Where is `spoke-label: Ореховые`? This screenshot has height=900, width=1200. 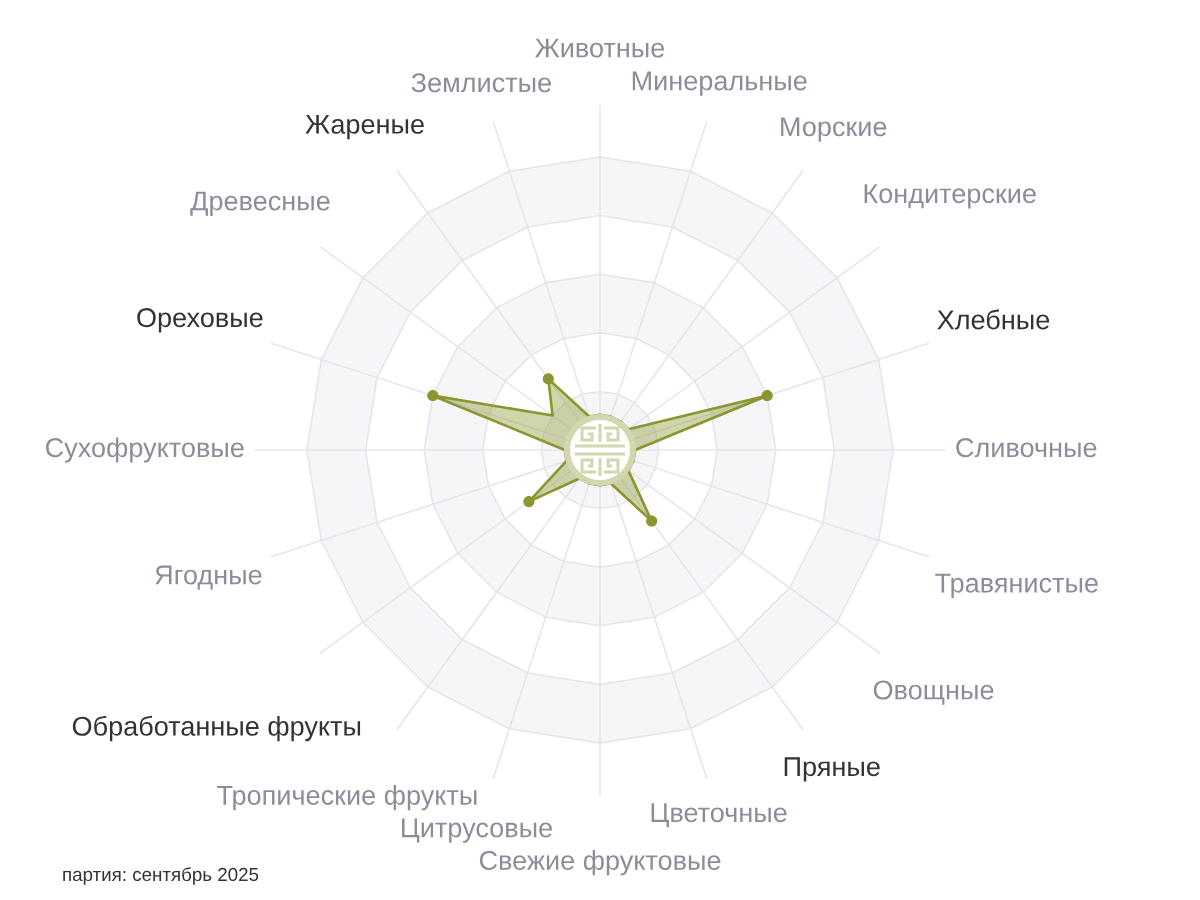 spoke-label: Ореховые is located at coordinates (200, 320).